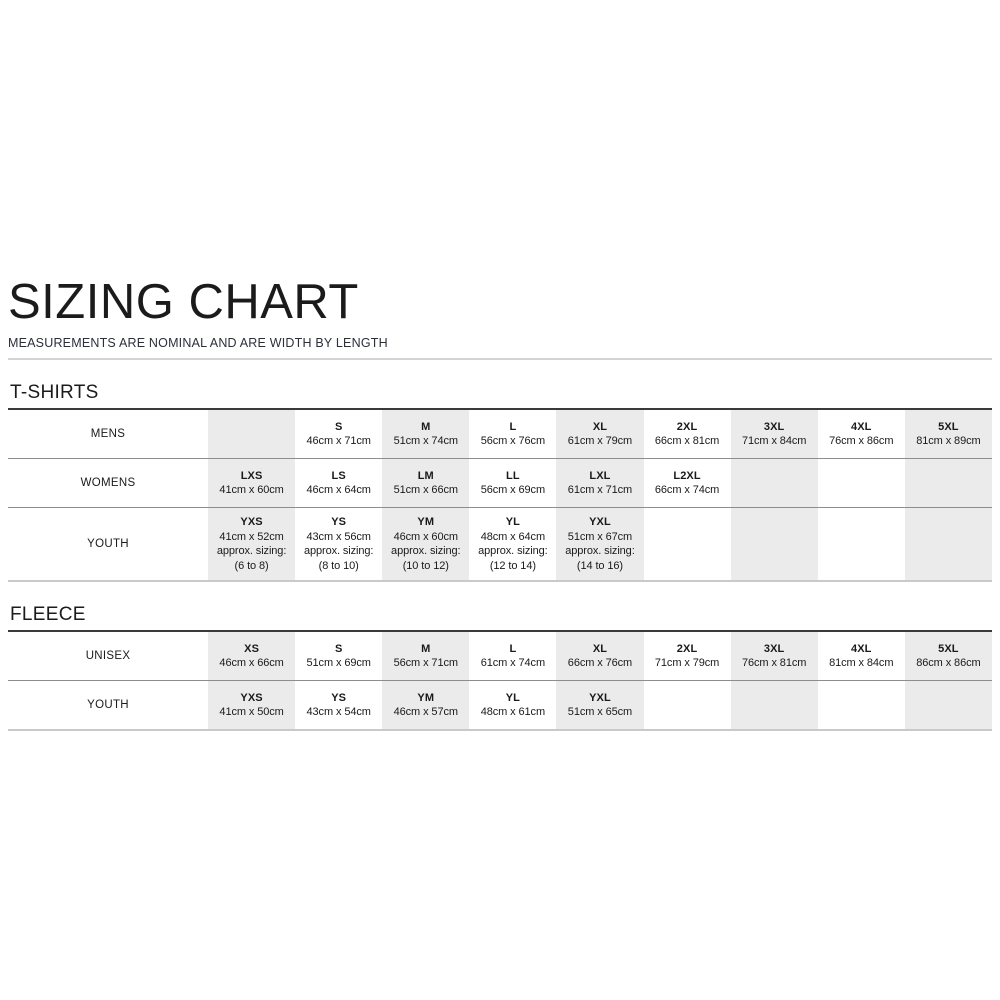 This screenshot has width=1000, height=1000. I want to click on size-measurement: 56cm x 71cm, so click(425, 663).